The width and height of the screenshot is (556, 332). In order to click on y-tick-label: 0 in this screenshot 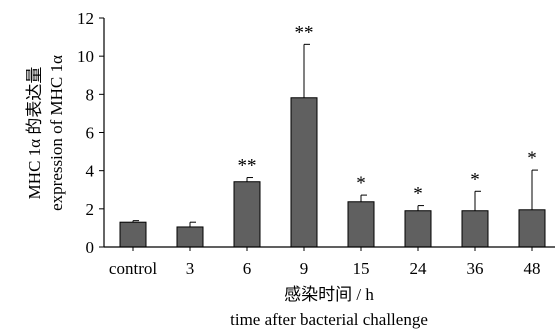, I will do `click(90, 247)`.